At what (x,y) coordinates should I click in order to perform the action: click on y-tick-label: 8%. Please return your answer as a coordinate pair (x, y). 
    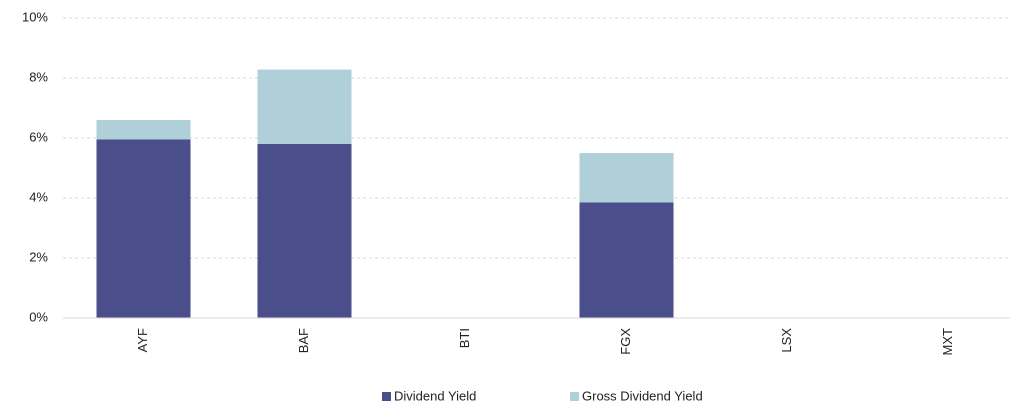
    Looking at the image, I should click on (38, 76).